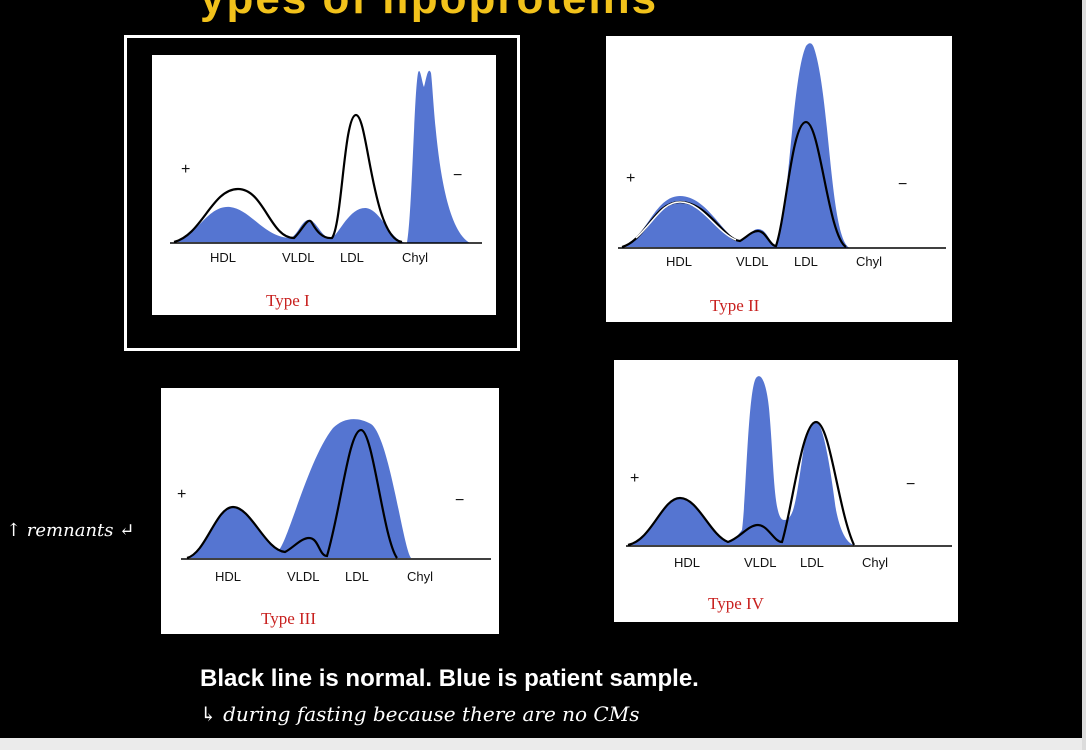  I want to click on type-label: Type I, so click(288, 300).